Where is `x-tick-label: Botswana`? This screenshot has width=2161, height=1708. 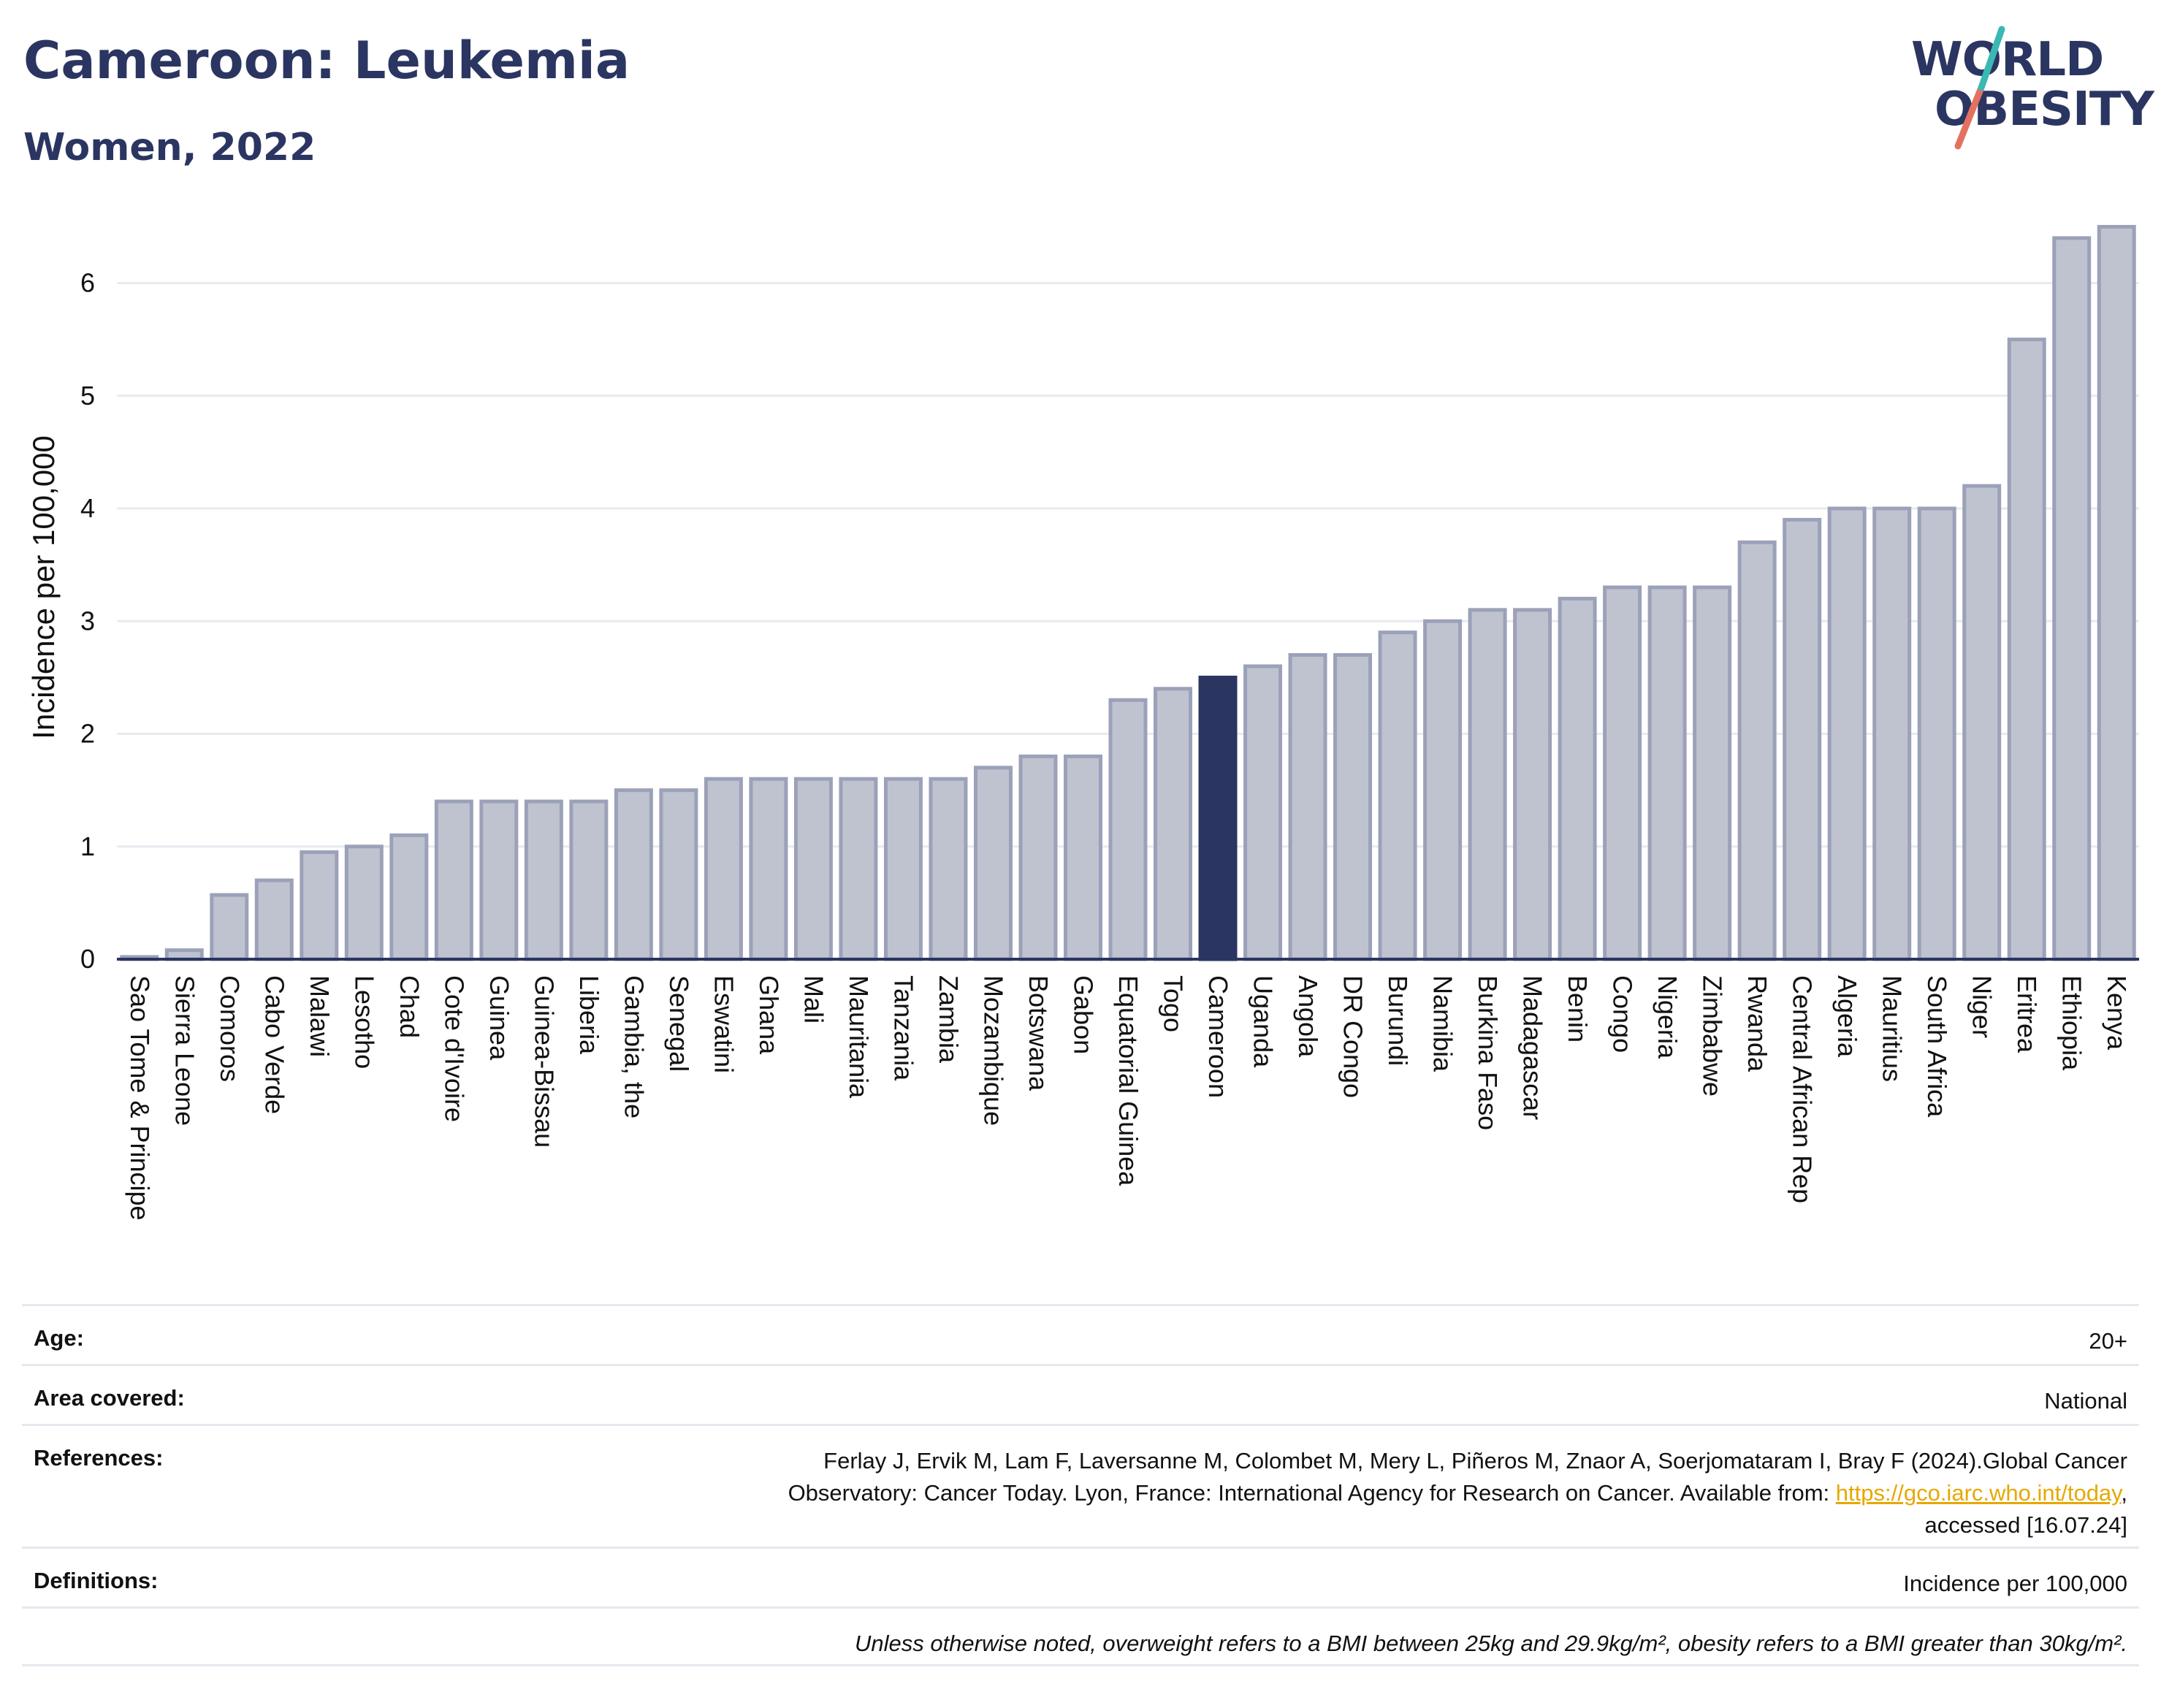 x-tick-label: Botswana is located at coordinates (1038, 1033).